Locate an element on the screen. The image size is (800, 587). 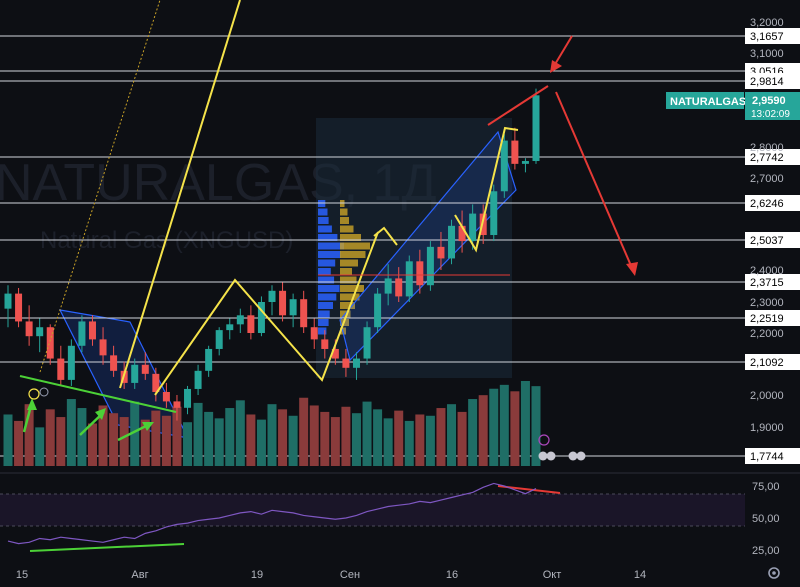
yellow-wave is located at coordinates (266, 313).